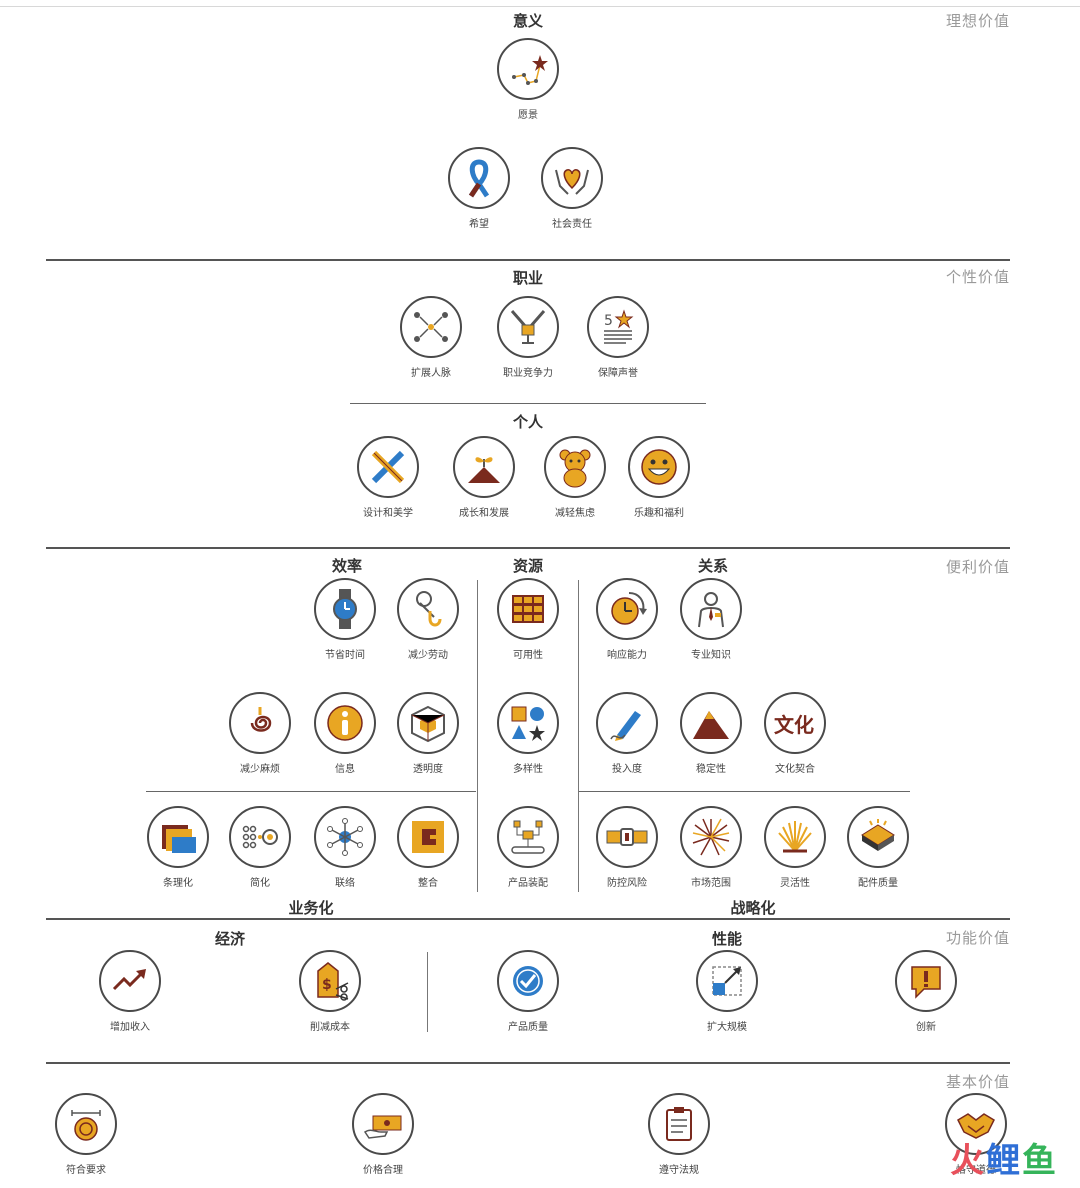 The image size is (1080, 1188). Describe the element at coordinates (382, 1127) in the screenshot. I see `banknote-hand-icon` at that location.